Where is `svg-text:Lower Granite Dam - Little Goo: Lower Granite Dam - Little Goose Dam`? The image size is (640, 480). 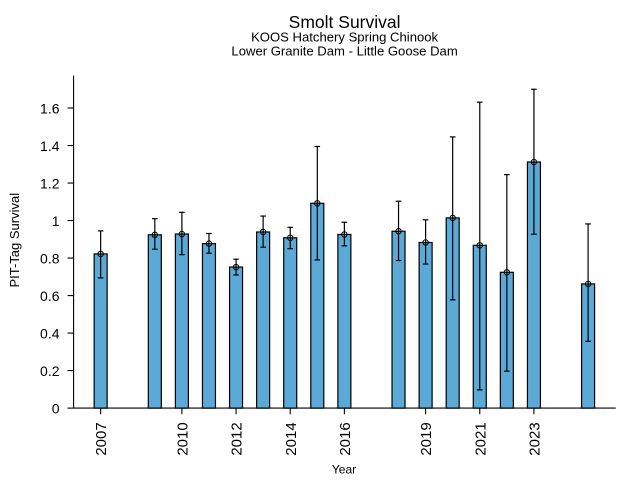
svg-text:Lower Granite Dam - Little Goo: Lower Granite Dam - Little Goose Dam is located at coordinates (344, 51).